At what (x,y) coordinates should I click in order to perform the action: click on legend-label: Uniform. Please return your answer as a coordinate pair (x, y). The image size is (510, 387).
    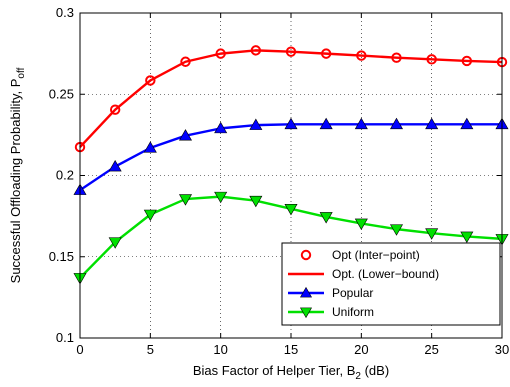
    Looking at the image, I should click on (353, 312).